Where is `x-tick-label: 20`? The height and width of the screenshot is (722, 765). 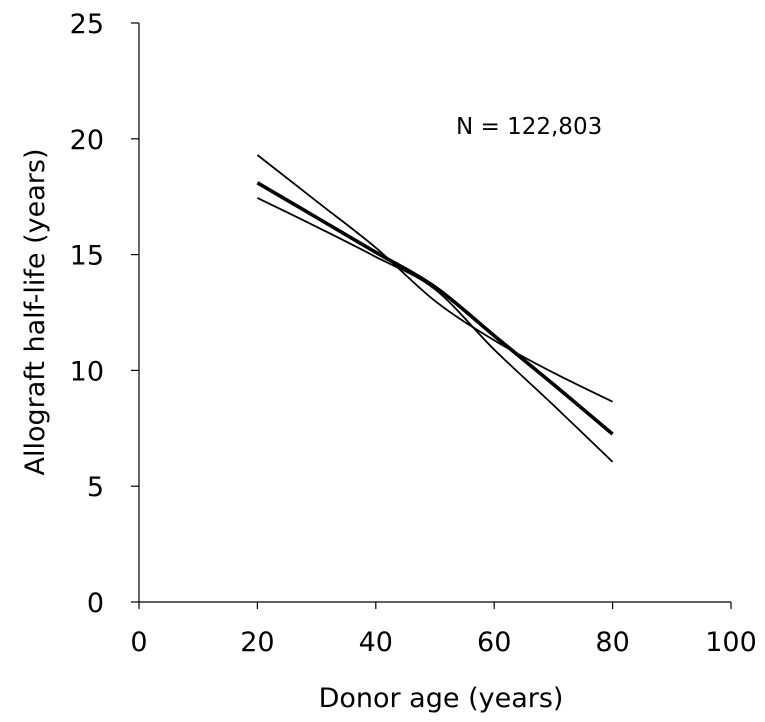
x-tick-label: 20 is located at coordinates (257, 642).